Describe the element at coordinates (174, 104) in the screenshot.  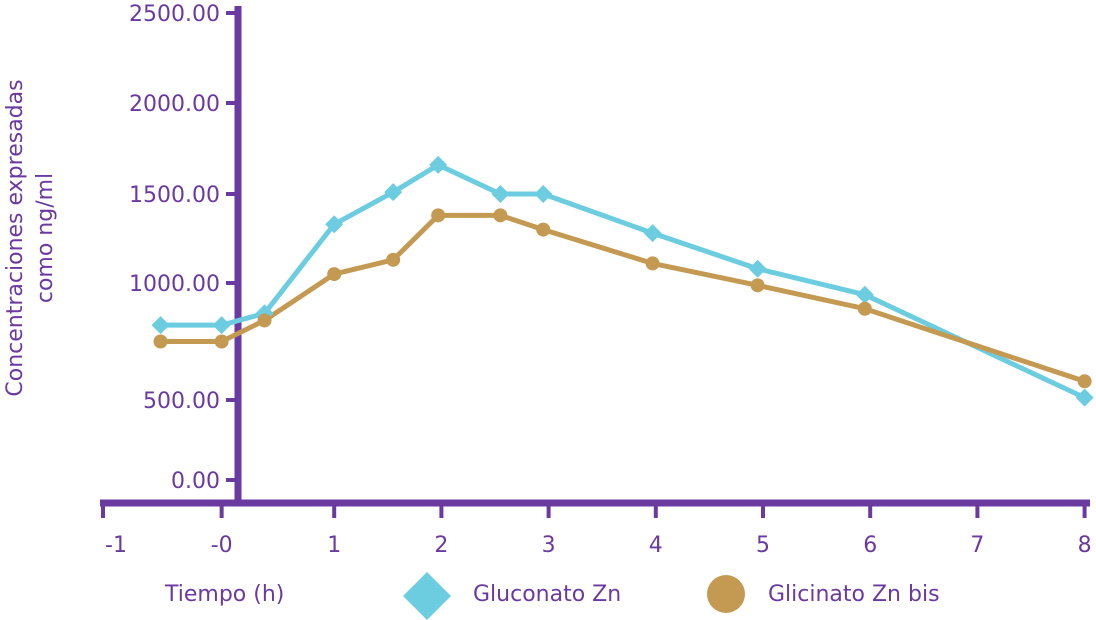
I see `y-tick-label: 2000.00` at that location.